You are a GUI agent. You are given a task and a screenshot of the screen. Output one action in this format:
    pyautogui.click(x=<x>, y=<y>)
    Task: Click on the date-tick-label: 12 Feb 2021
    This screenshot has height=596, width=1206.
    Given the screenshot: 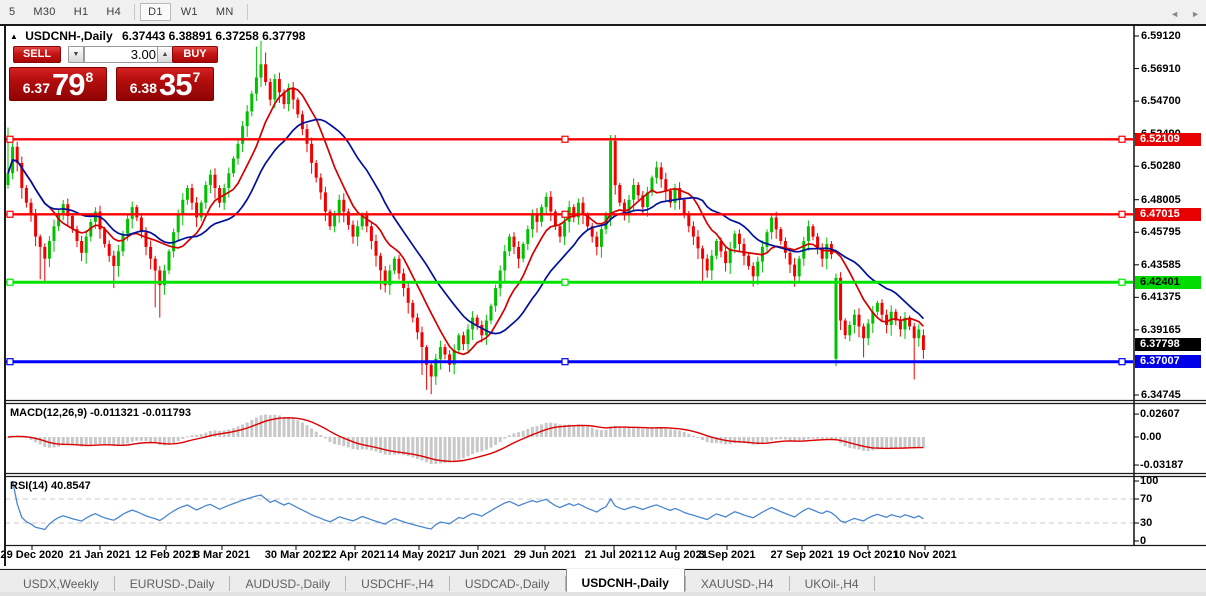 What is the action you would take?
    pyautogui.click(x=166, y=555)
    